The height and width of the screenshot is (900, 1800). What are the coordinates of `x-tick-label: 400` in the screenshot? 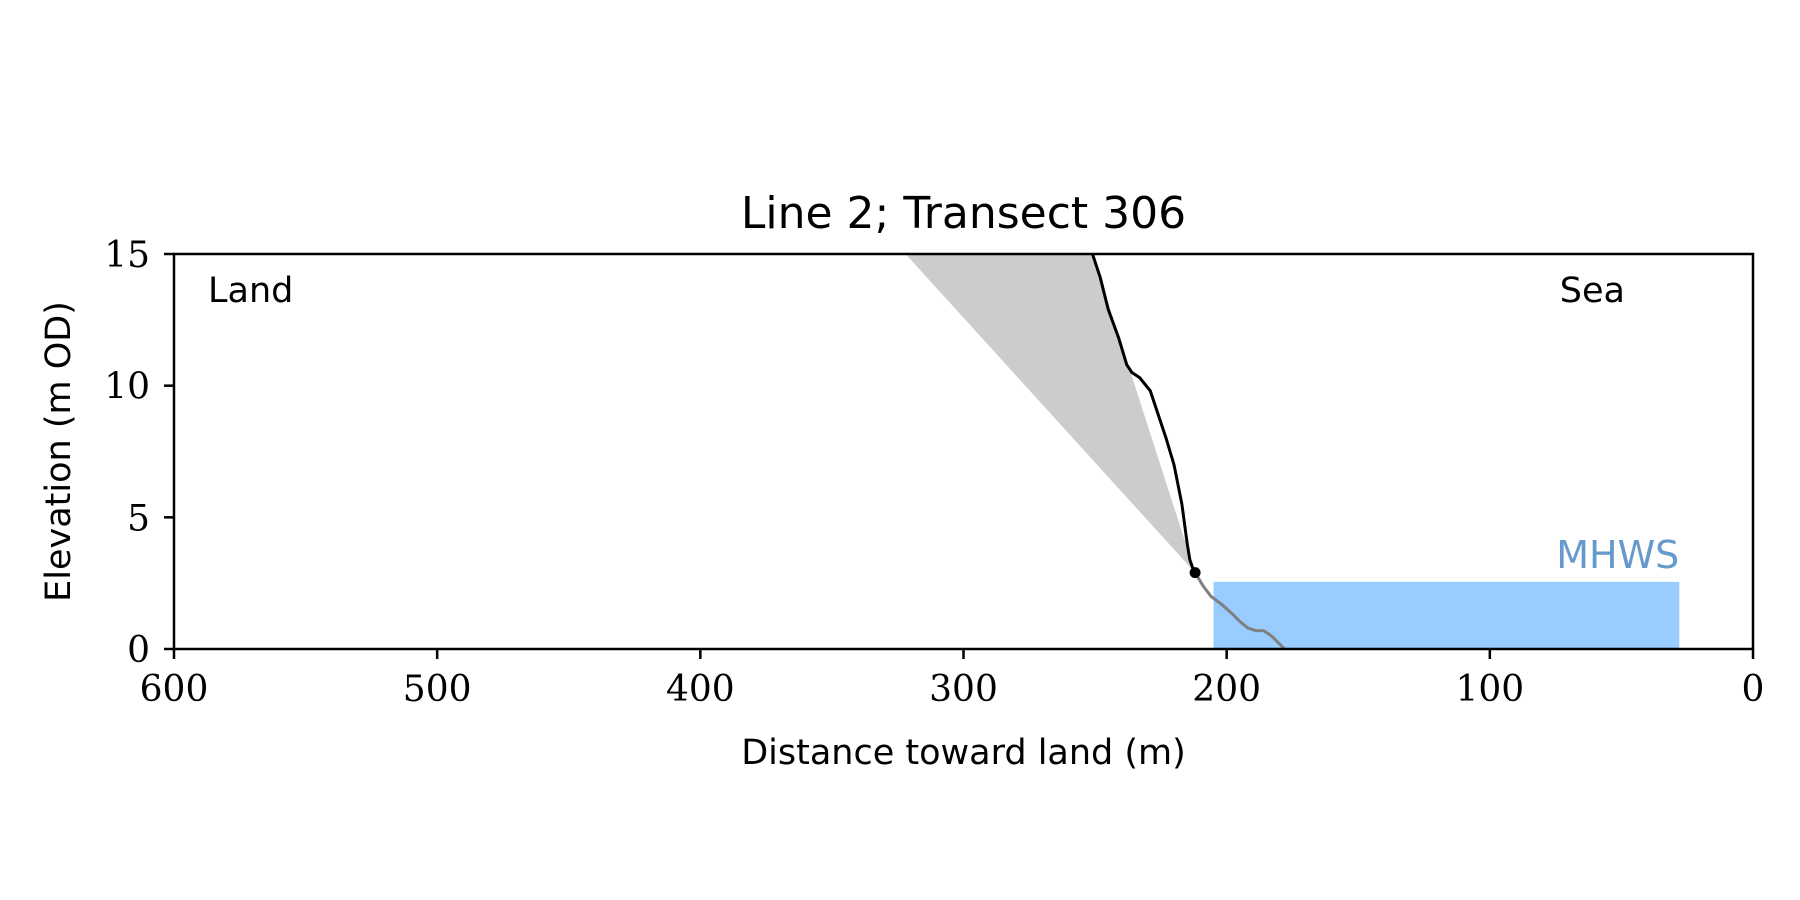 It's located at (700, 689).